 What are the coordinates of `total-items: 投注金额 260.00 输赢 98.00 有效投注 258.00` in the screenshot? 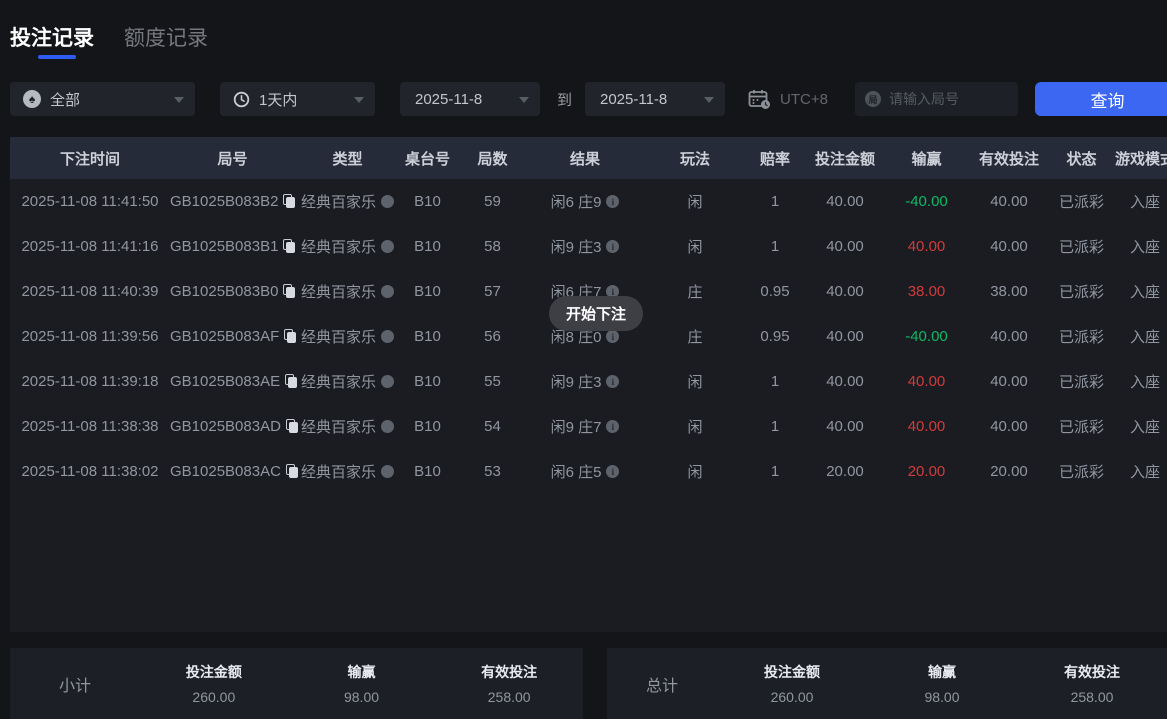 It's located at (942, 683).